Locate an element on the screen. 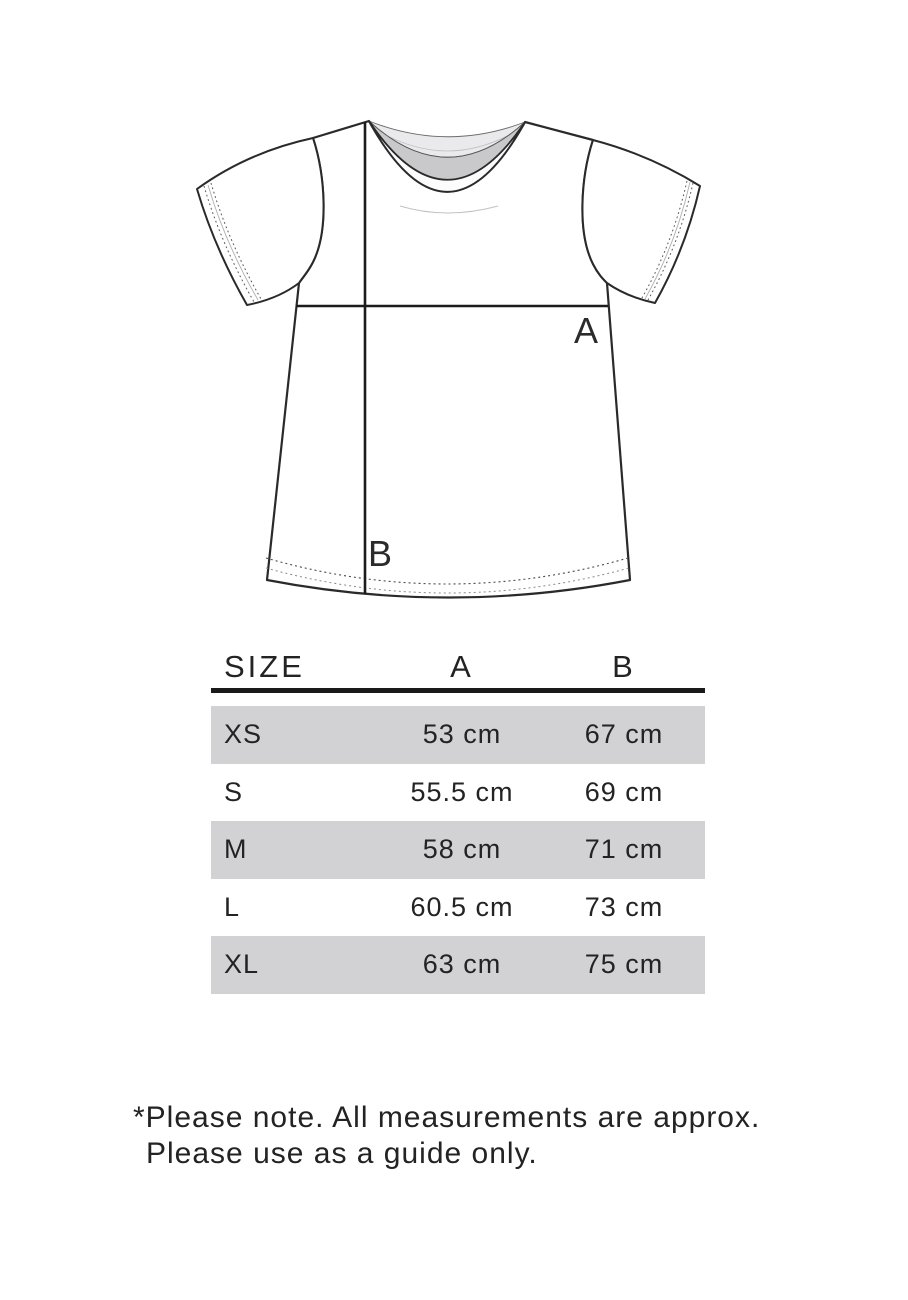  table-row-xl: XL 63 cm 75 cm is located at coordinates (458, 965).